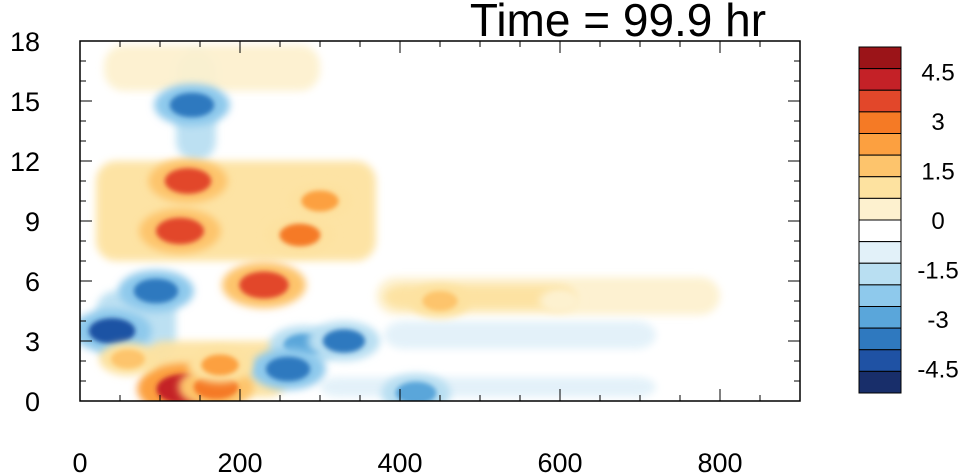 This screenshot has height=473, width=965. I want to click on colorbar-label: 1.5, so click(937, 172).